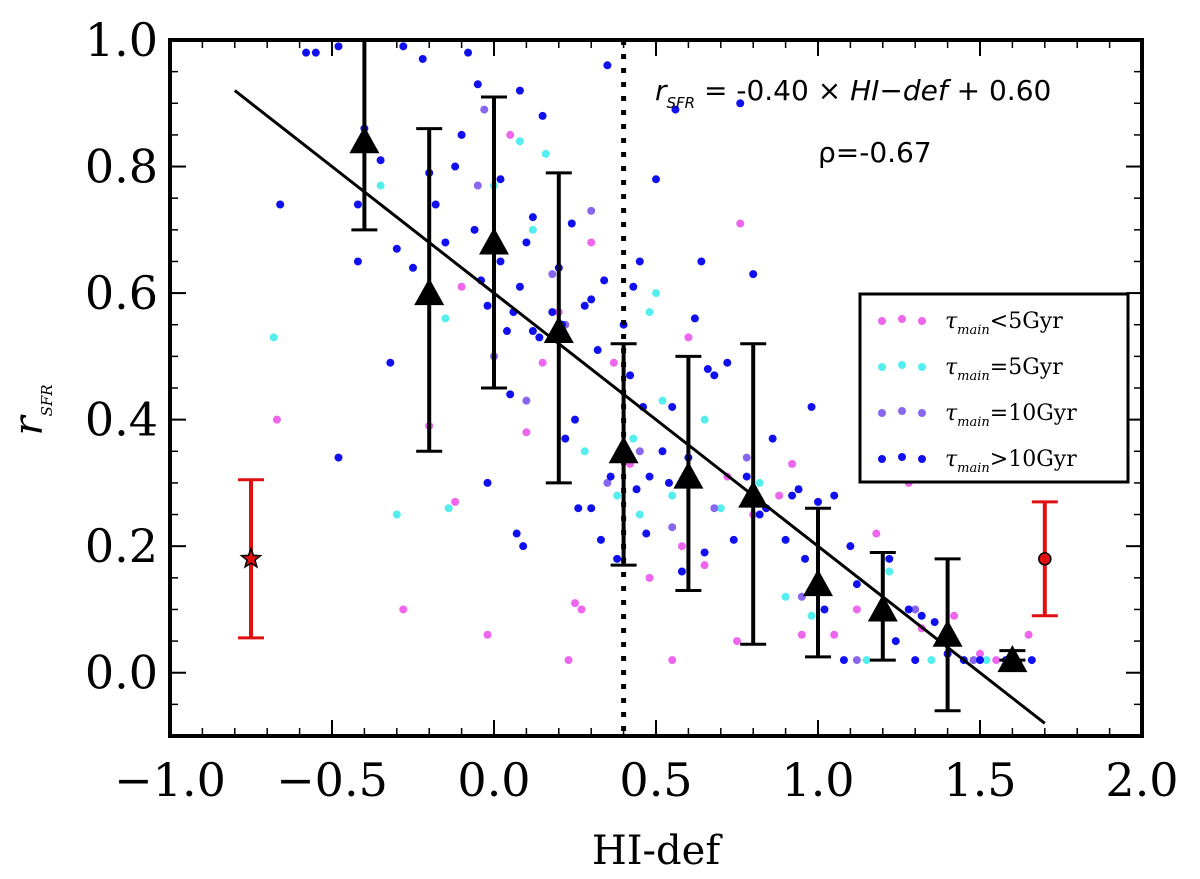 The height and width of the screenshot is (879, 1200). I want to click on x-tick-label: 1.0, so click(817, 780).